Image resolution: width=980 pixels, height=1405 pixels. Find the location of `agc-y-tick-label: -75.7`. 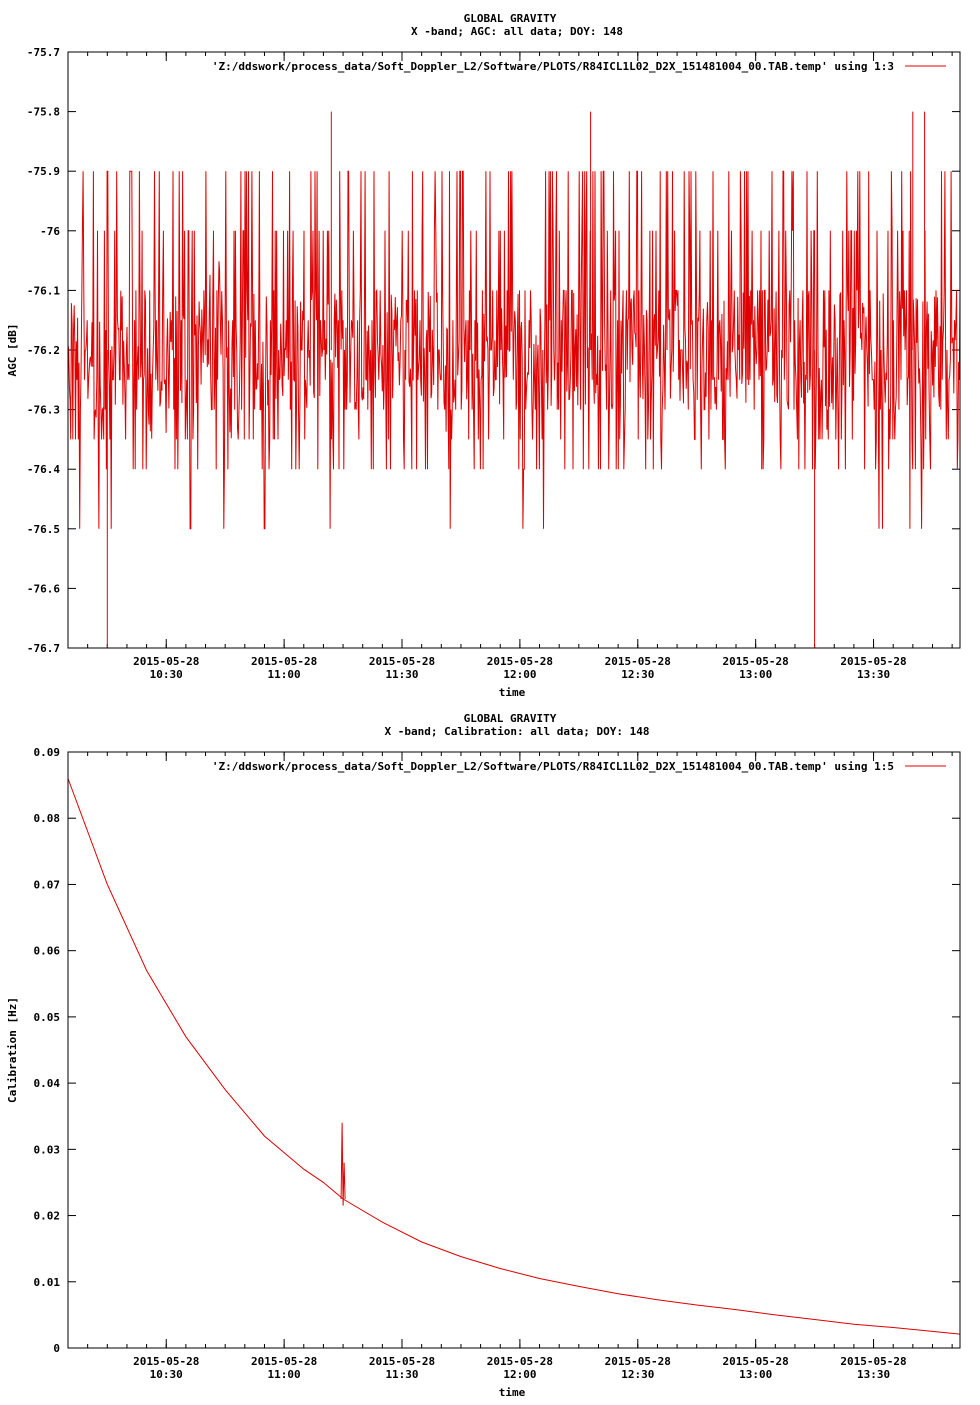

agc-y-tick-label: -75.7 is located at coordinates (43, 52).